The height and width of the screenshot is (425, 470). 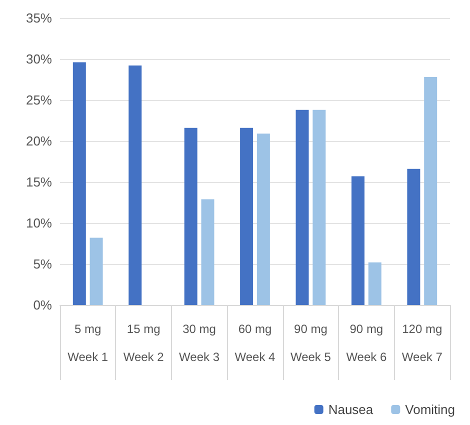 I want to click on x-tick-label: 5 mg Week 1, so click(x=88, y=343).